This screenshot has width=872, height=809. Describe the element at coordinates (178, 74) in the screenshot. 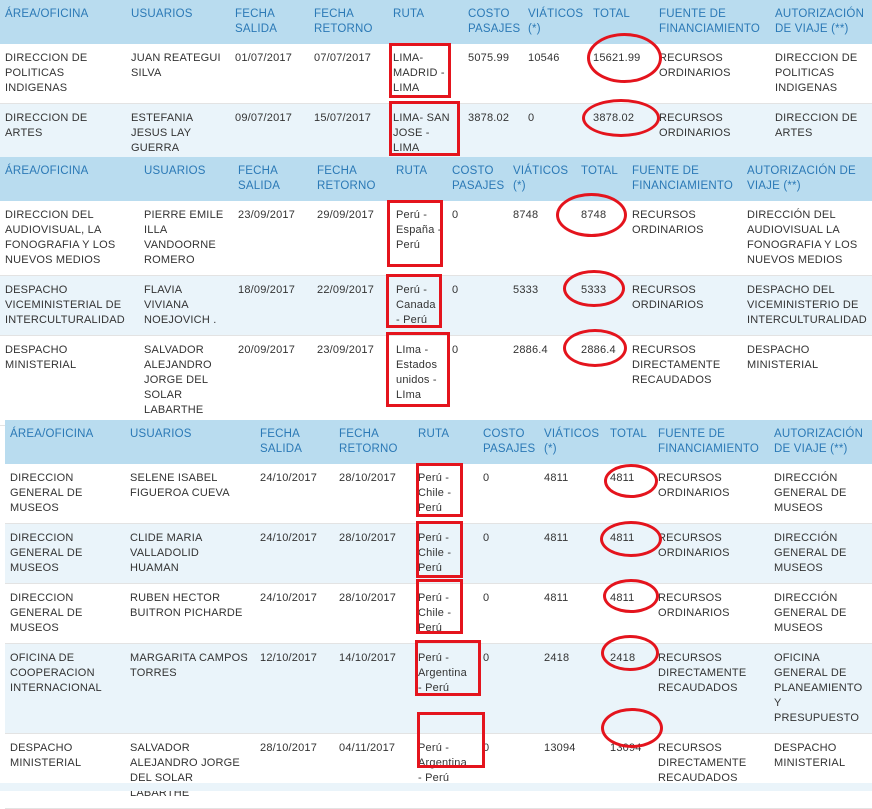

I see `cell-usuario: JUAN REATEGUI SILVA` at that location.